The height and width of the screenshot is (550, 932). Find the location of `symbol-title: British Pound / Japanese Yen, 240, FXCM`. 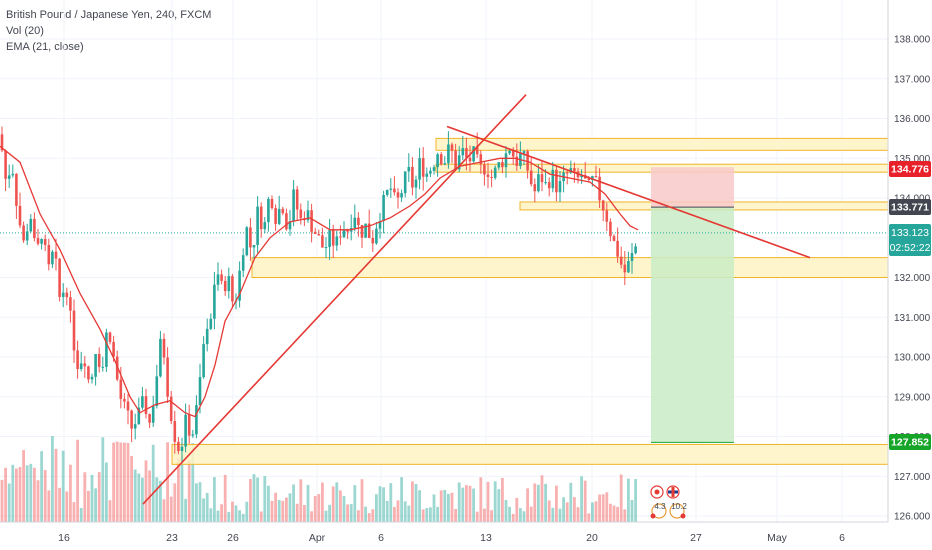

symbol-title: British Pound / Japanese Yen, 240, FXCM is located at coordinates (109, 15).